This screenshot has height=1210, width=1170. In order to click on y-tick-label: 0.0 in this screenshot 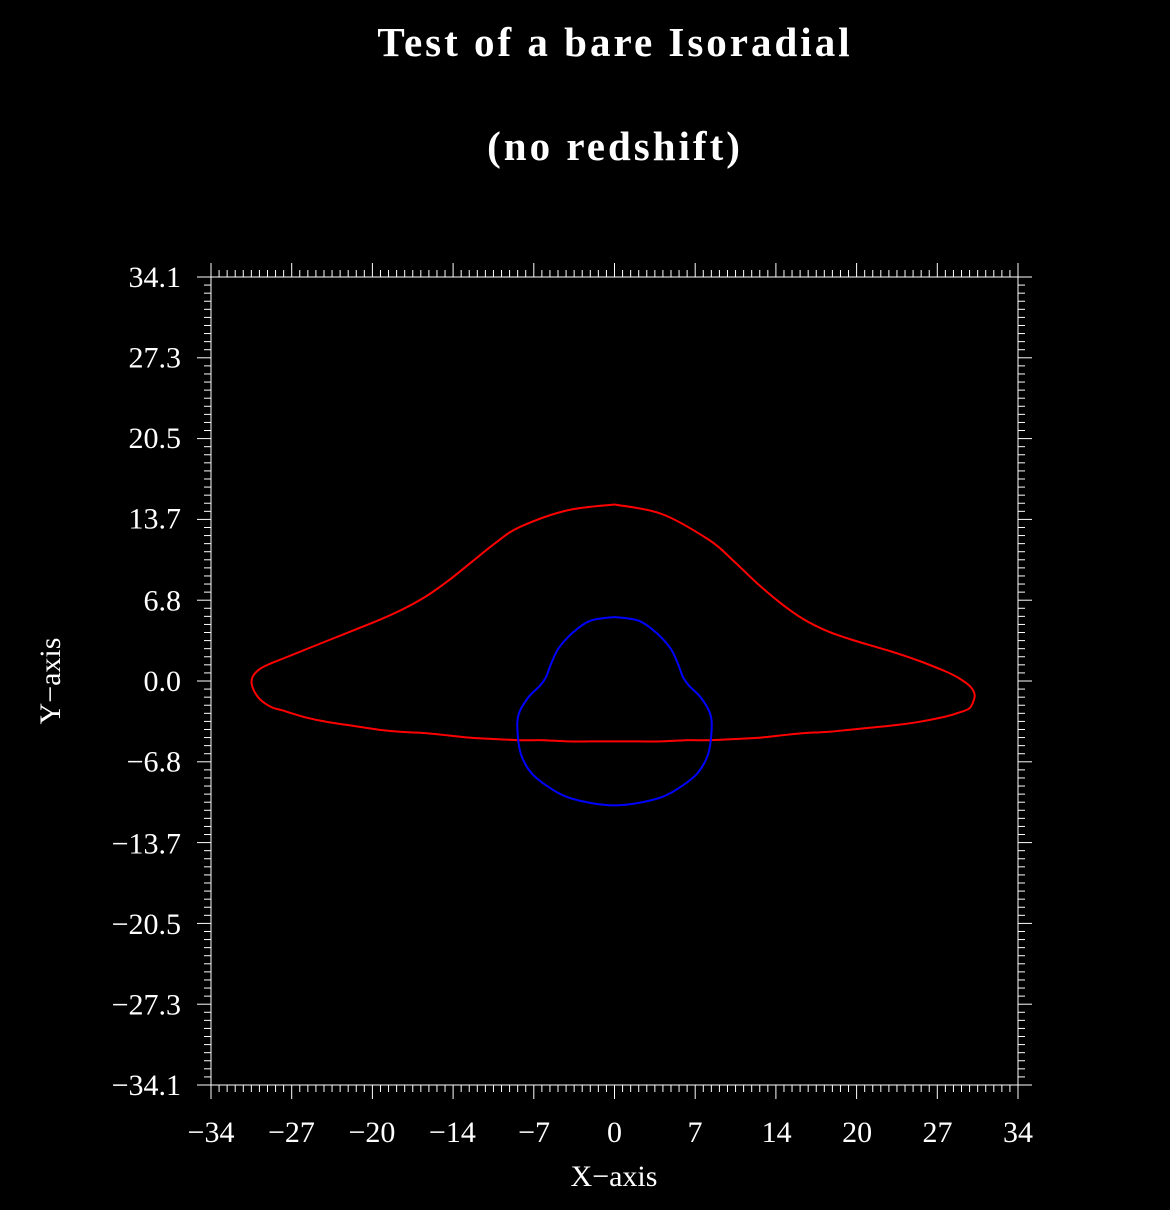, I will do `click(163, 681)`.